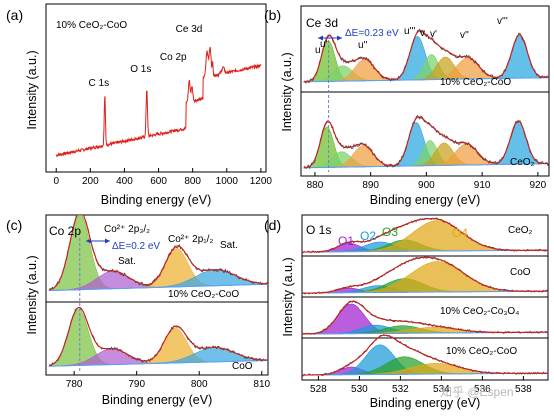 This screenshot has height=416, width=554. What do you see at coordinates (425, 292) in the screenshot?
I see `o1s-1-background` at bounding box center [425, 292].